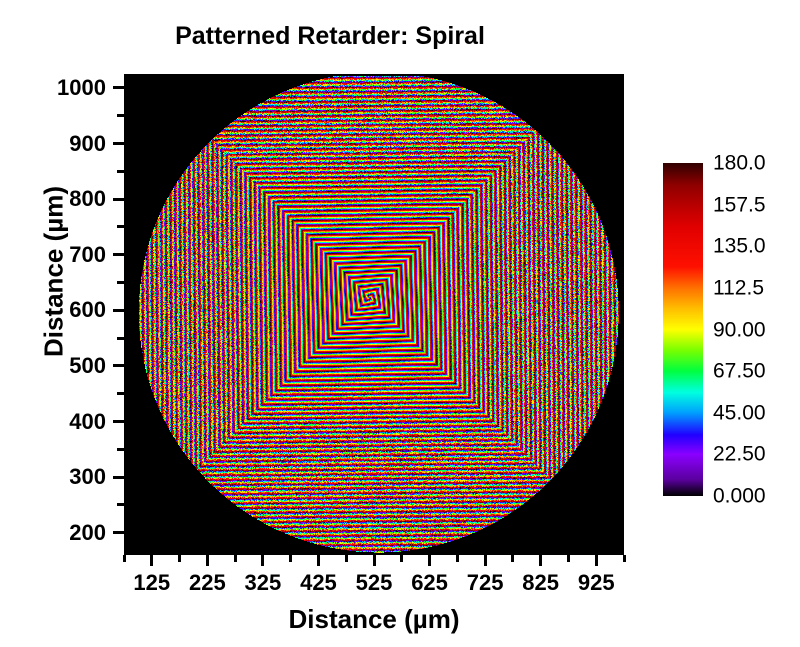 The height and width of the screenshot is (647, 800). What do you see at coordinates (429, 582) in the screenshot?
I see `x-axis-tick-label: 625` at bounding box center [429, 582].